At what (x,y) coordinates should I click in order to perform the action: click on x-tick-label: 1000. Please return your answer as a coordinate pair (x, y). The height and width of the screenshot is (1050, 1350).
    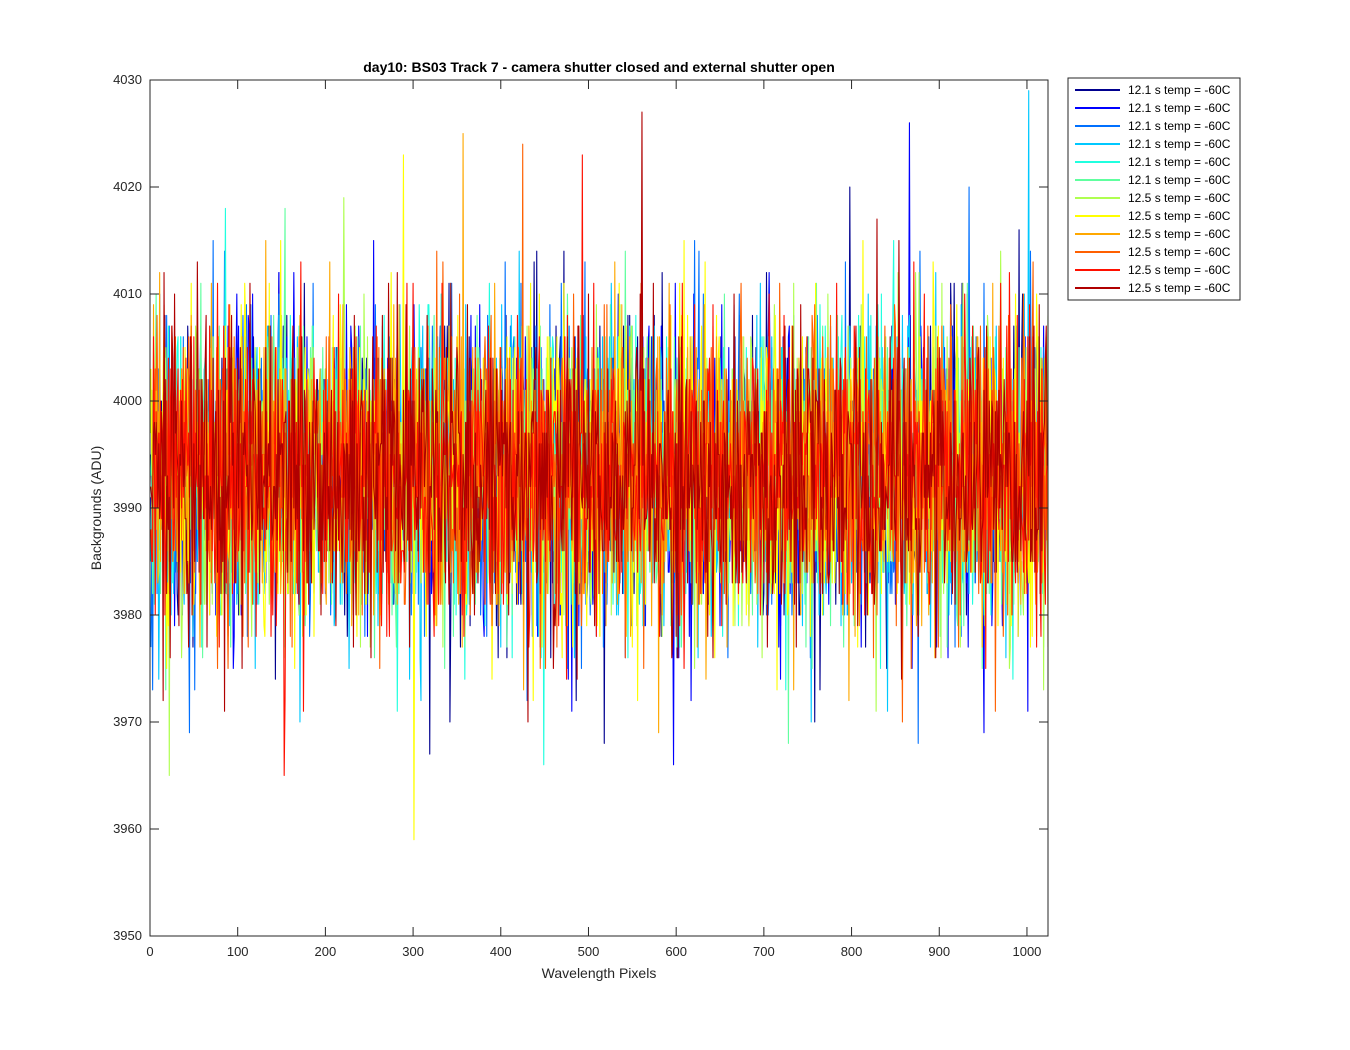
    Looking at the image, I should click on (1026, 951).